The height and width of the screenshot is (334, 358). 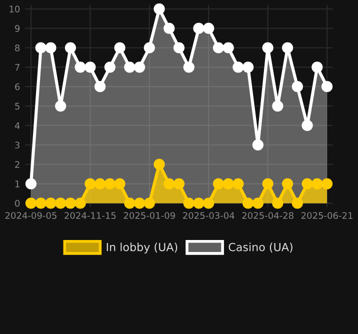 What do you see at coordinates (17, 164) in the screenshot?
I see `y-tick-label: 2` at bounding box center [17, 164].